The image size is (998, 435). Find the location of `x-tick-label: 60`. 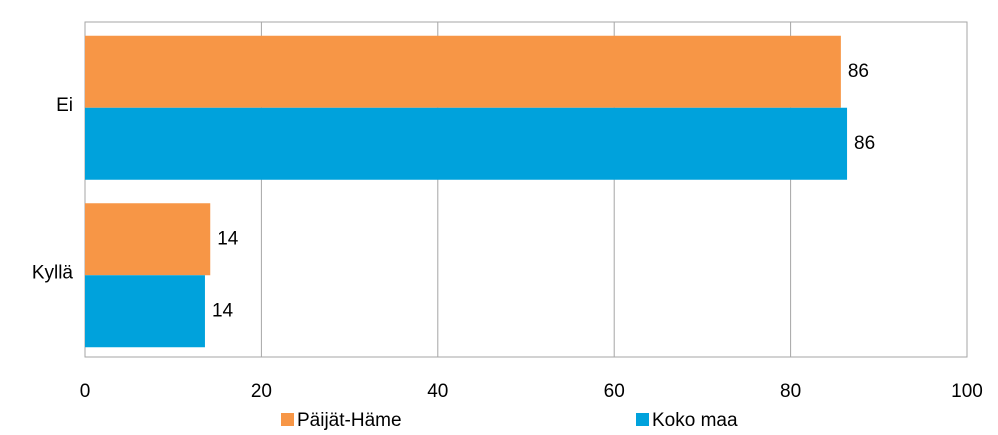

x-tick-label: 60 is located at coordinates (614, 391).